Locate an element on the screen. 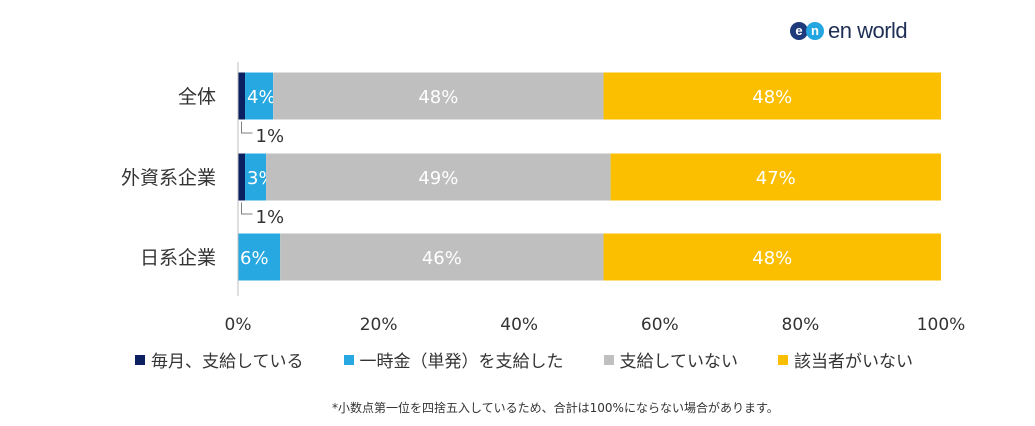  legend-item-not-applicable: 該当者がいない is located at coordinates (845, 359).